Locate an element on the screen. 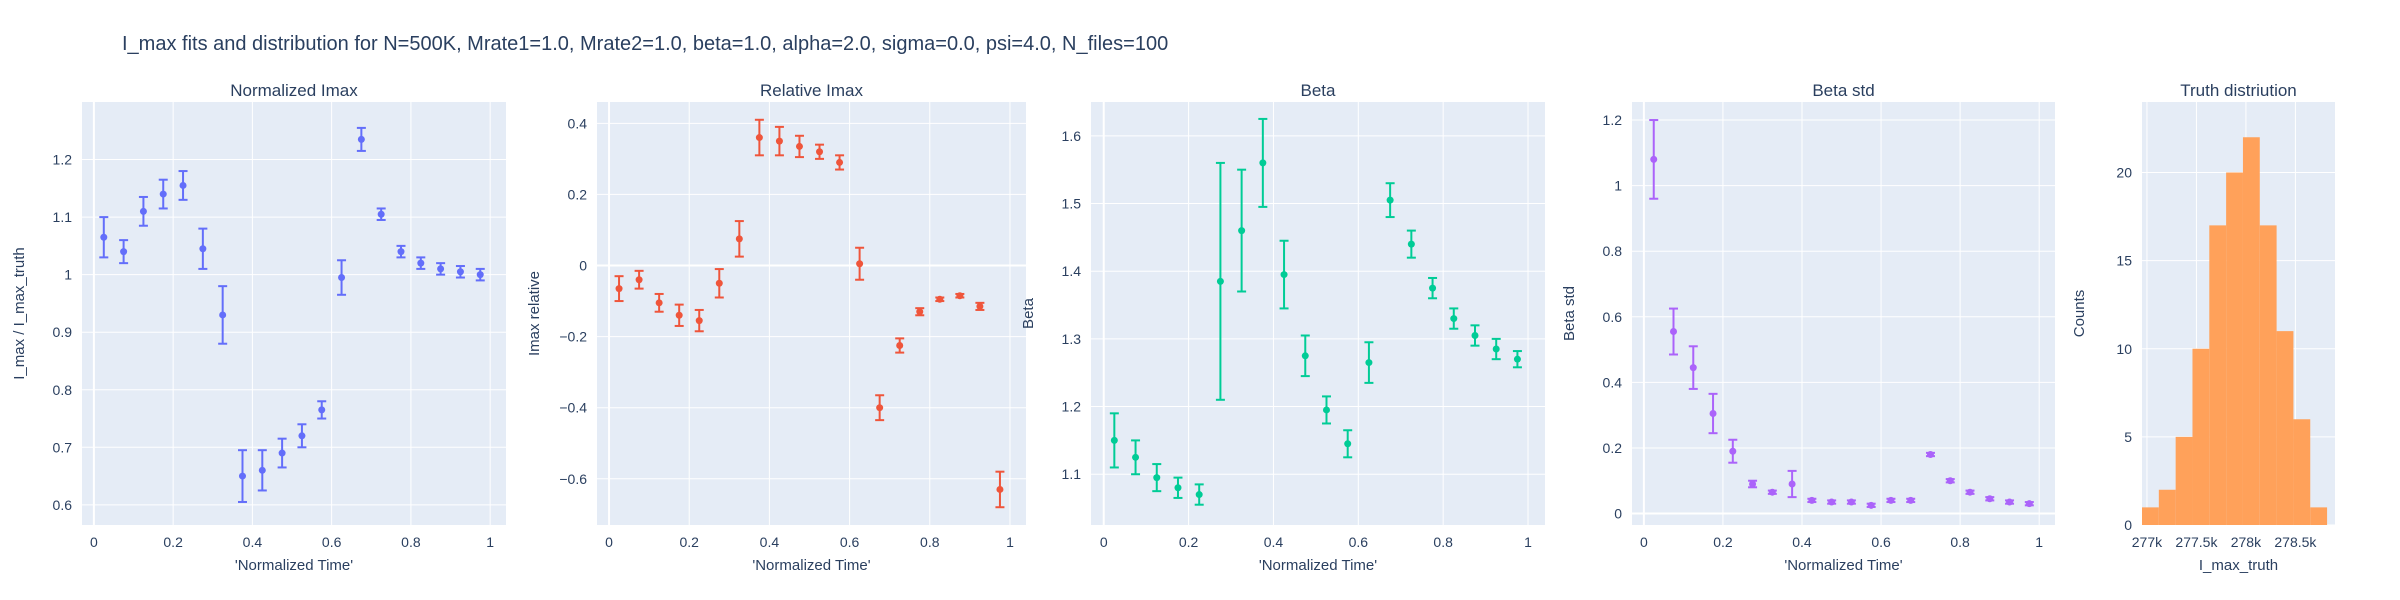  y-tick-label: 15 is located at coordinates (2124, 261).